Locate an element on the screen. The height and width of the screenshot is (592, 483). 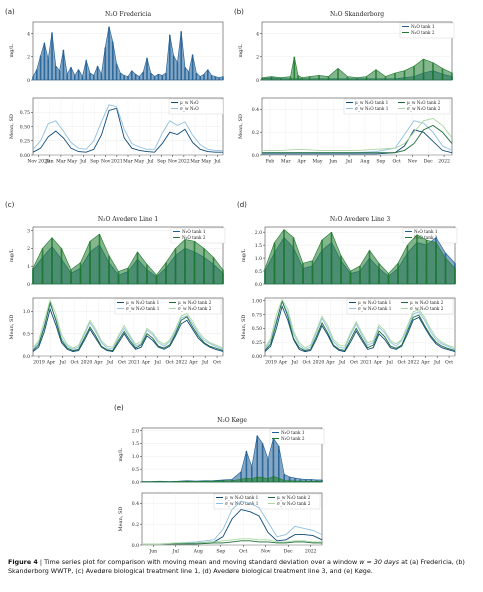
panel-b-bottom-xtick-label: 2022 is located at coordinates (444, 162).